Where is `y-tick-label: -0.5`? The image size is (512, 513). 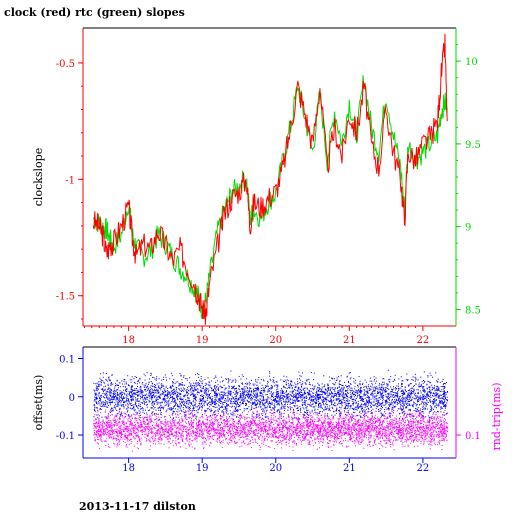 y-tick-label: -0.5 is located at coordinates (65, 64).